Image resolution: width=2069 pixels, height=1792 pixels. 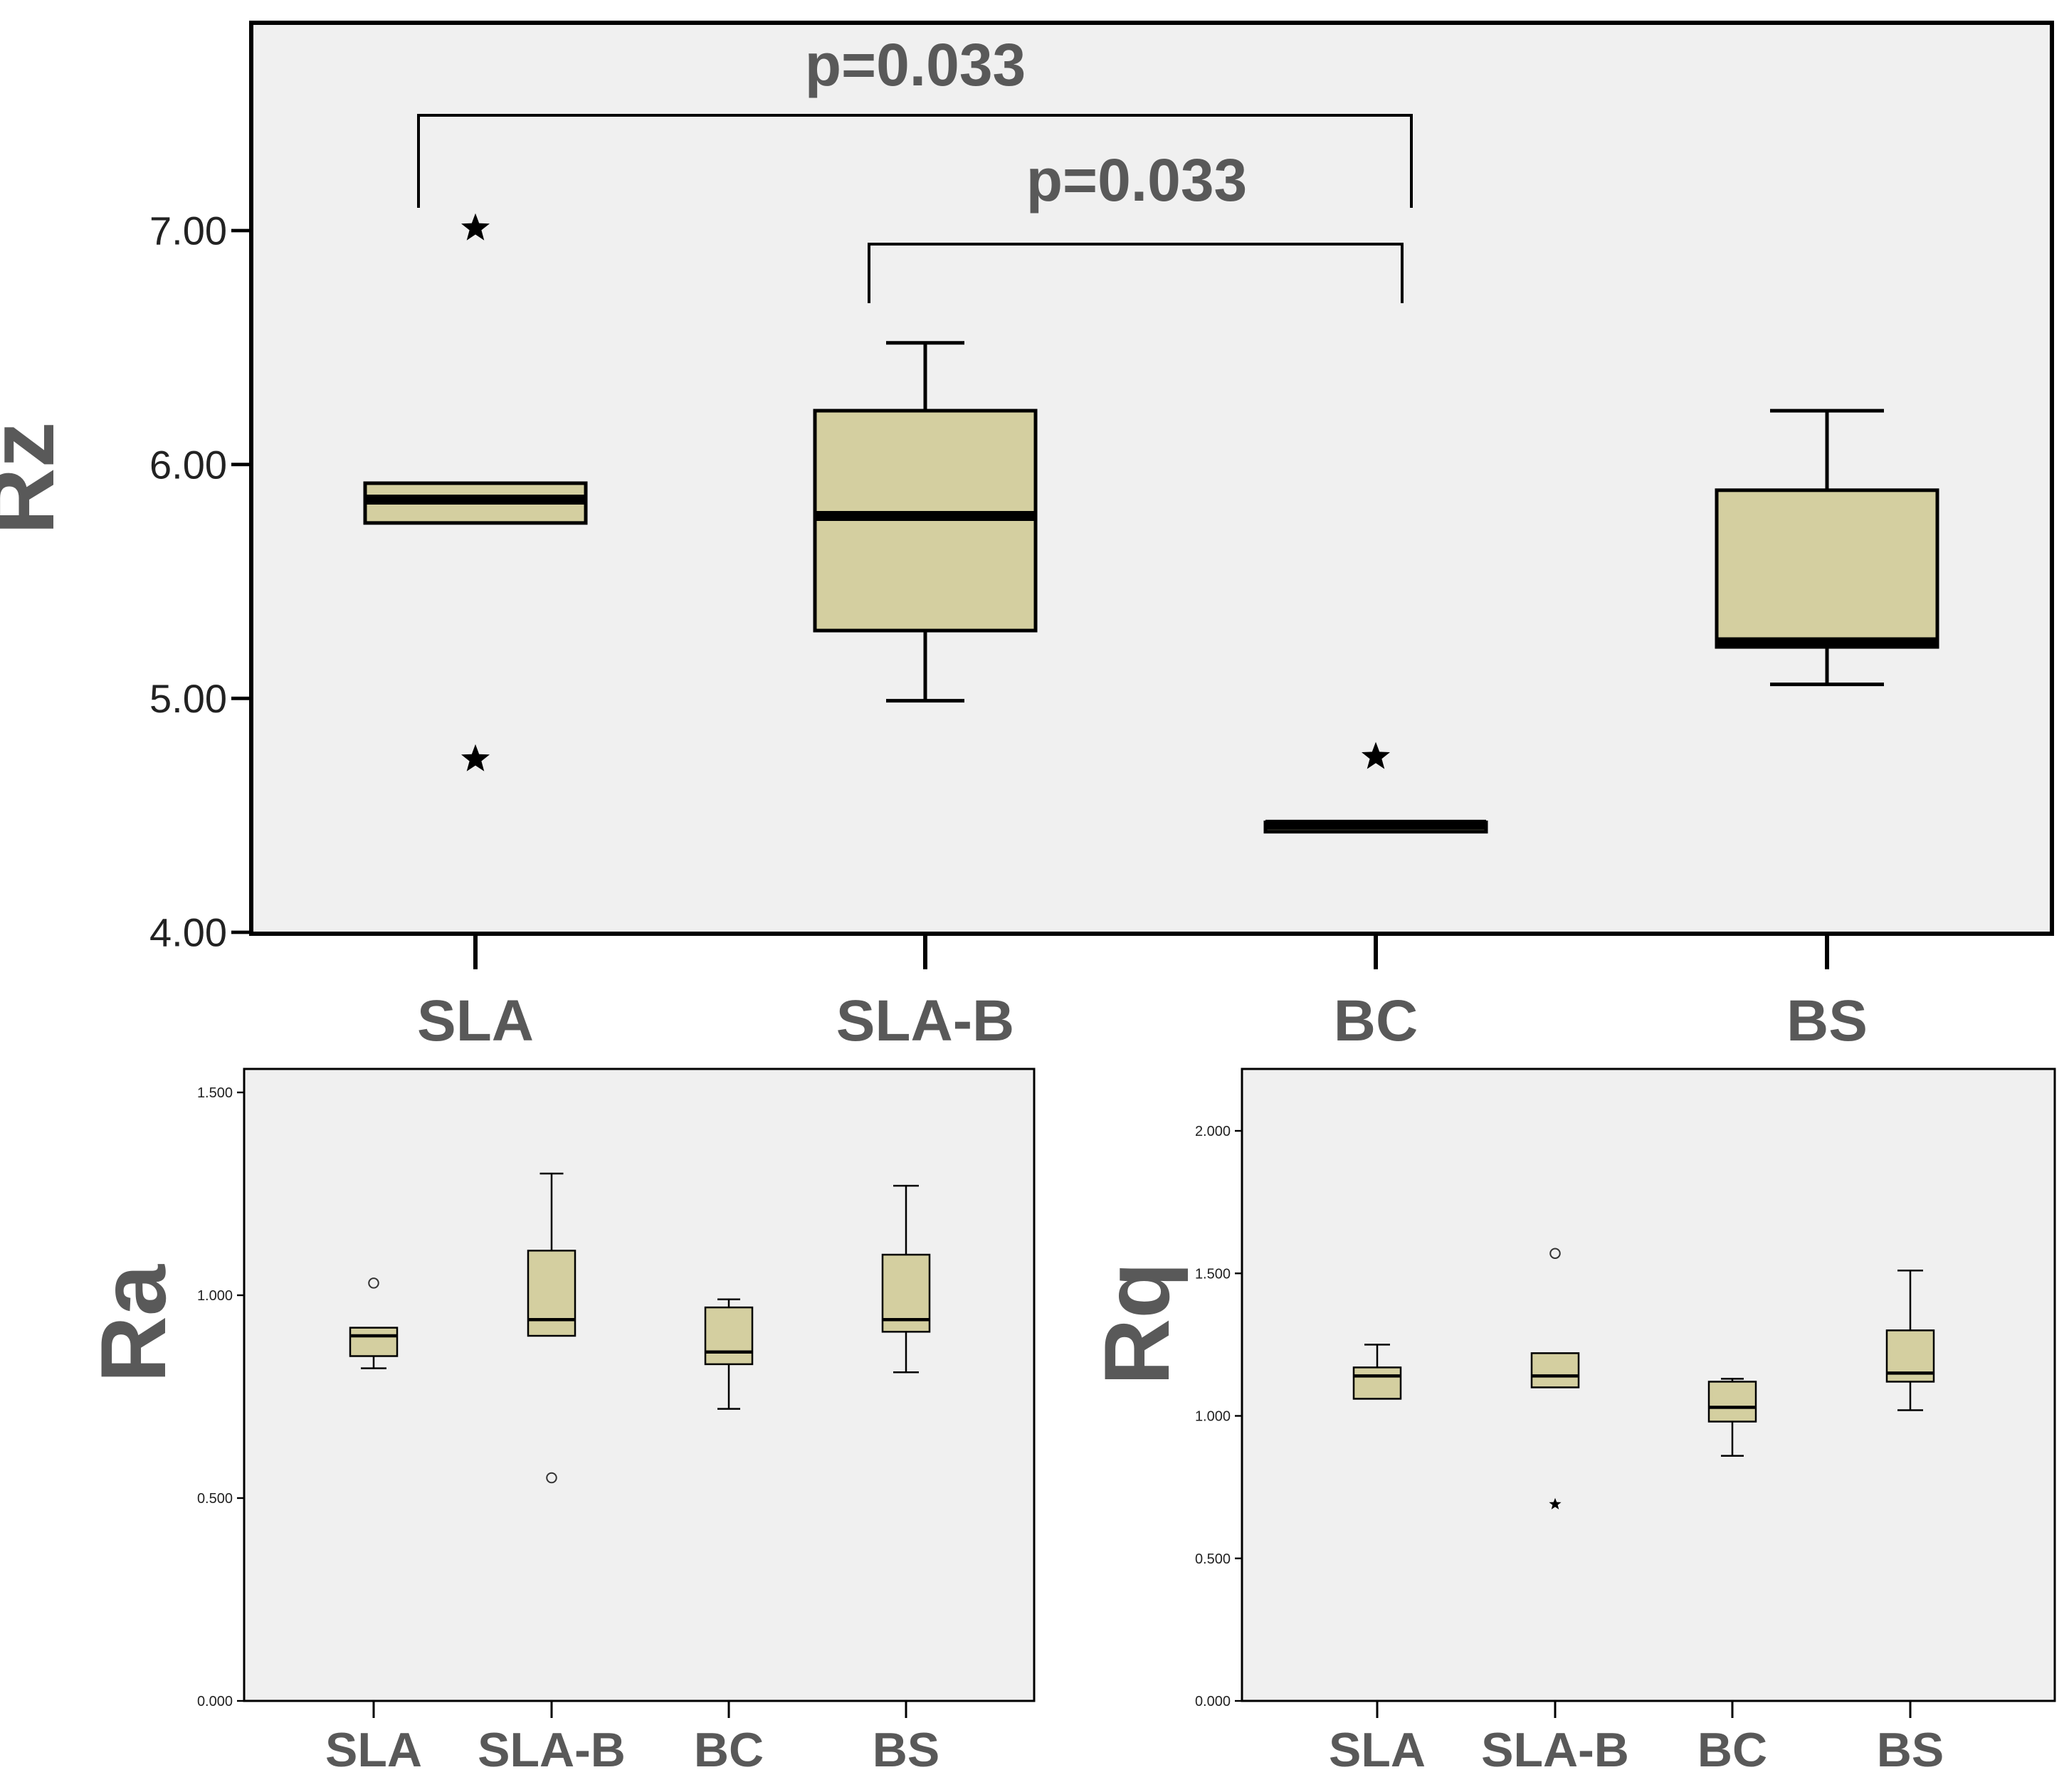 What do you see at coordinates (133, 1323) in the screenshot?
I see `y-axis-label-ra: Ra` at bounding box center [133, 1323].